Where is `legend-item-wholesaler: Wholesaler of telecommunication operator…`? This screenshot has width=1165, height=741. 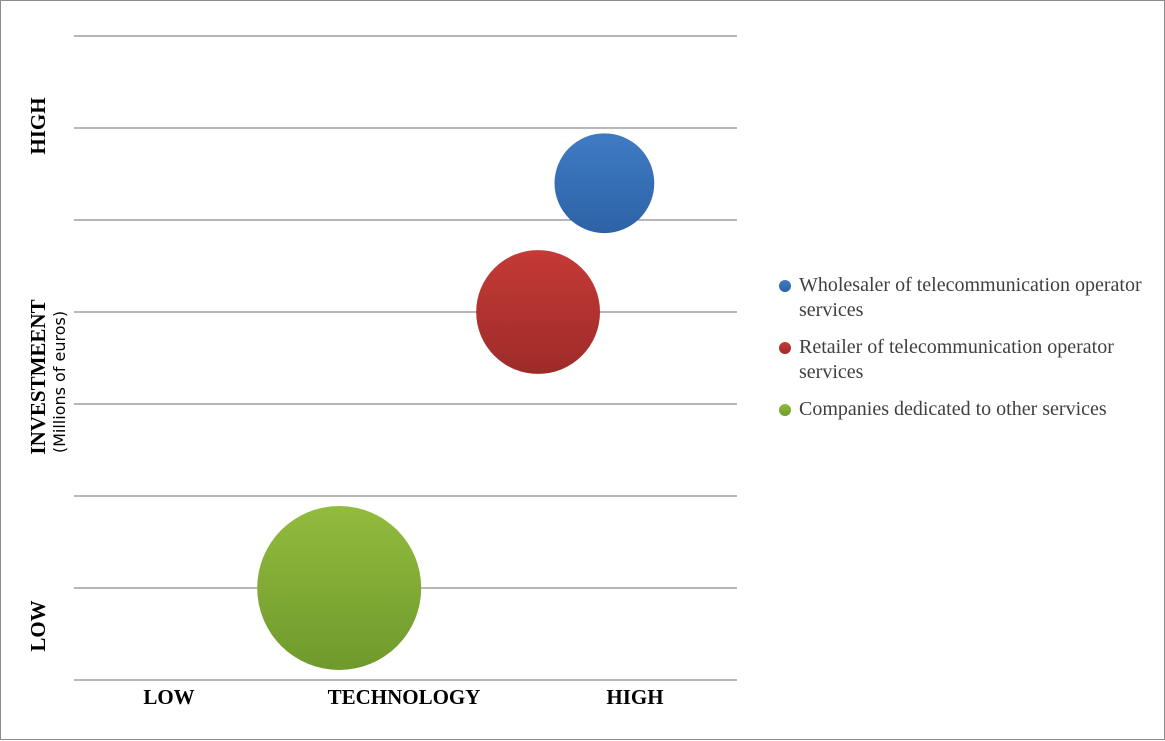
legend-item-wholesaler: Wholesaler of telecommunication operator… is located at coordinates (967, 298).